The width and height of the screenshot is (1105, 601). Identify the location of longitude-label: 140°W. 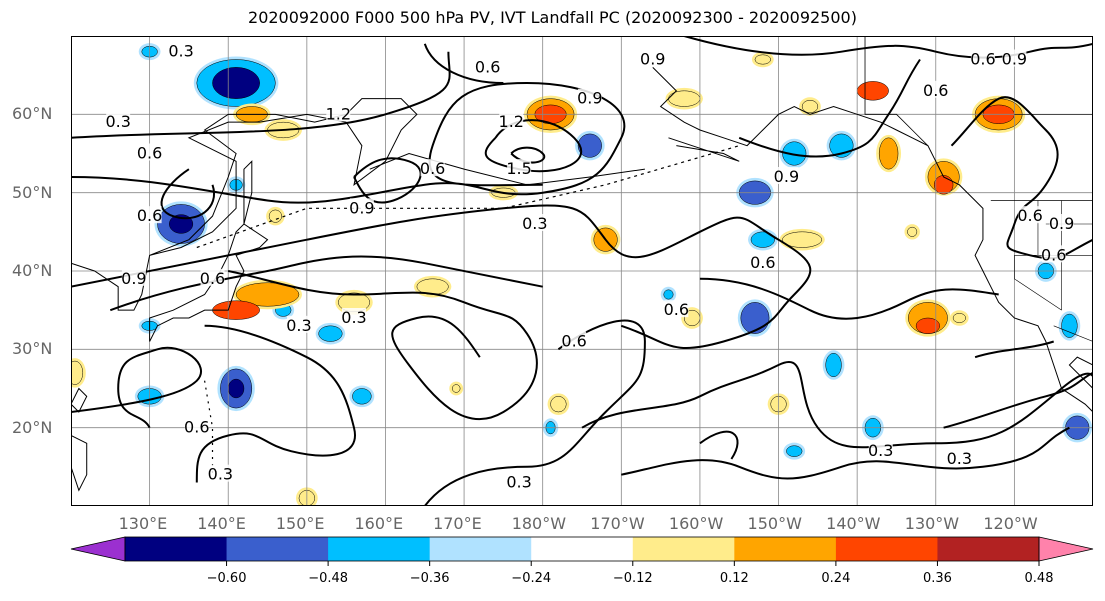
(853, 523).